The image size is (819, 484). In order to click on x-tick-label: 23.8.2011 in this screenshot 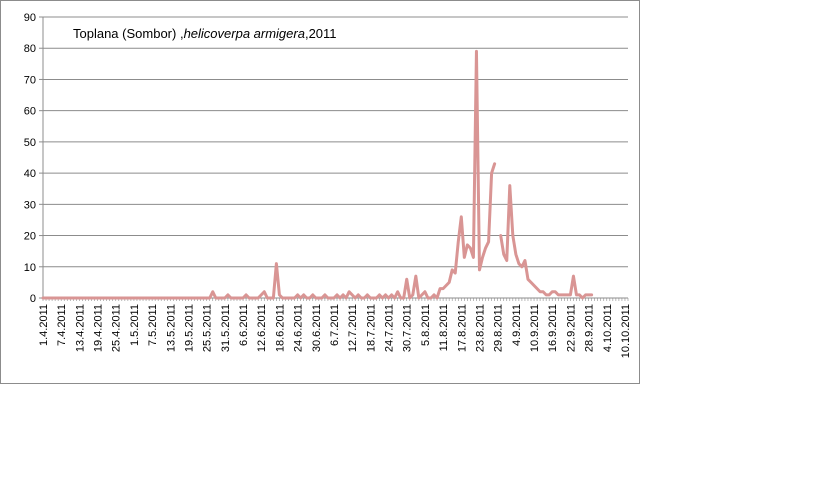, I will do `click(480, 328)`.